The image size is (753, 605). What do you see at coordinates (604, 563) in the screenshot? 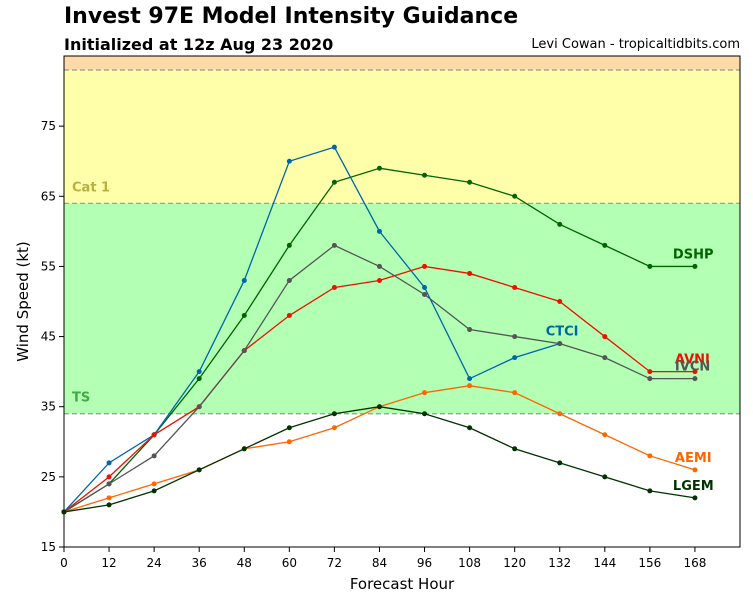
I see `x-tick-label: 144` at bounding box center [604, 563].